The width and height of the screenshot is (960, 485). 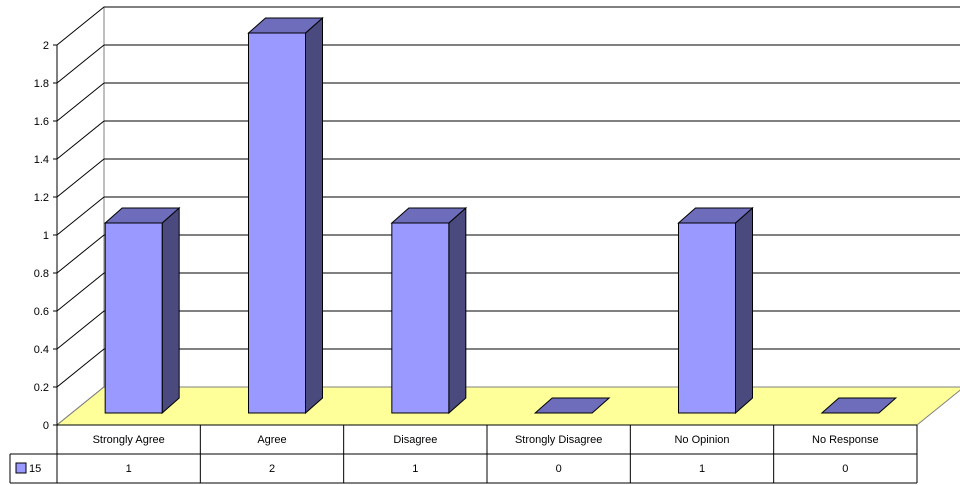 I want to click on x-tick-label: No Response, so click(x=845, y=440).